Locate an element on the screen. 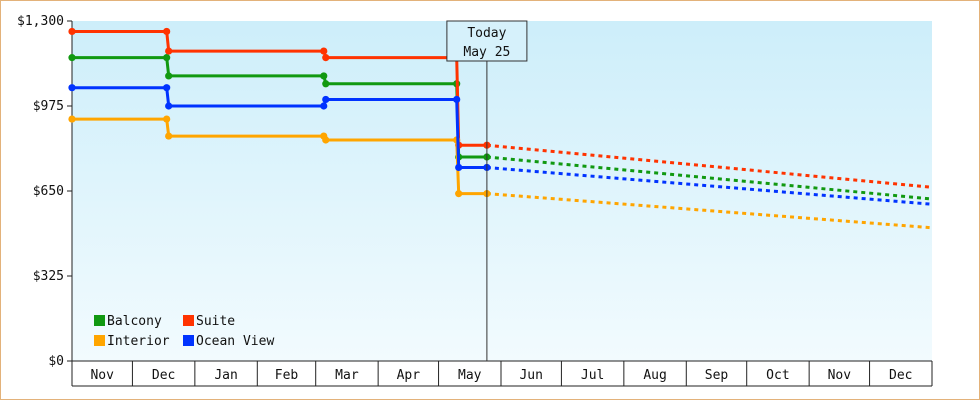 This screenshot has height=401, width=980. legend-label: Balcony is located at coordinates (134, 321).